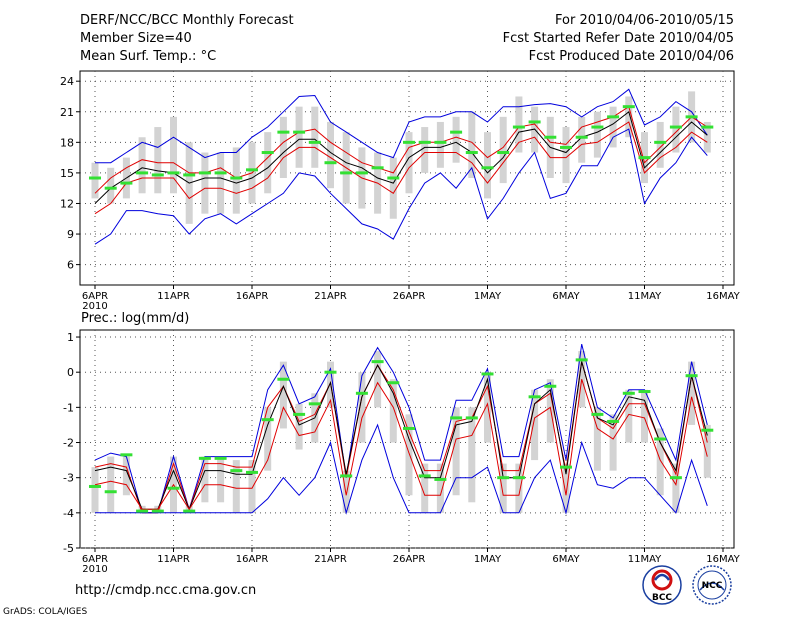 This screenshot has height=618, width=800. I want to click on temp-ytick-label: 6, so click(70, 265).